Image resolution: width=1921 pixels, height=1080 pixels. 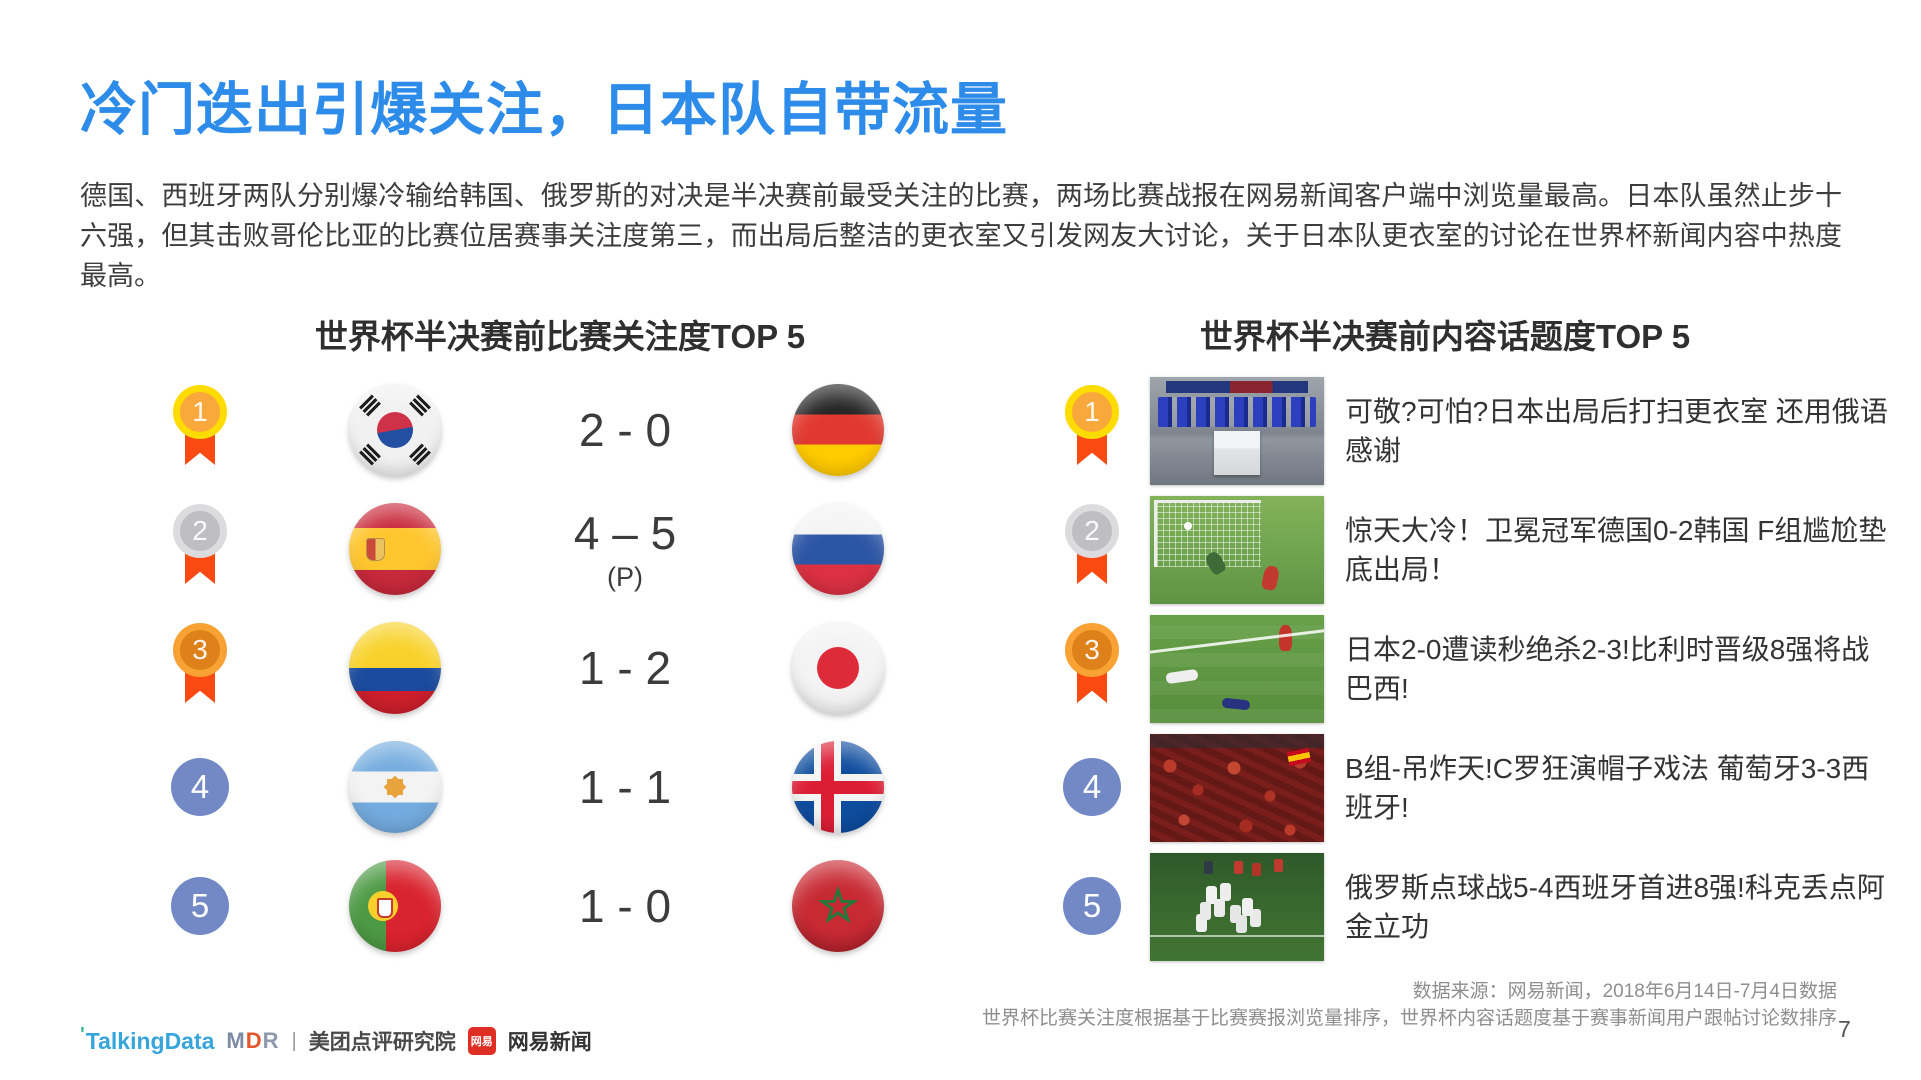 I want to click on news-headline: 俄罗斯点球战5-4西班牙首进8强!科克丢点阿金立功, so click(x=1615, y=906).